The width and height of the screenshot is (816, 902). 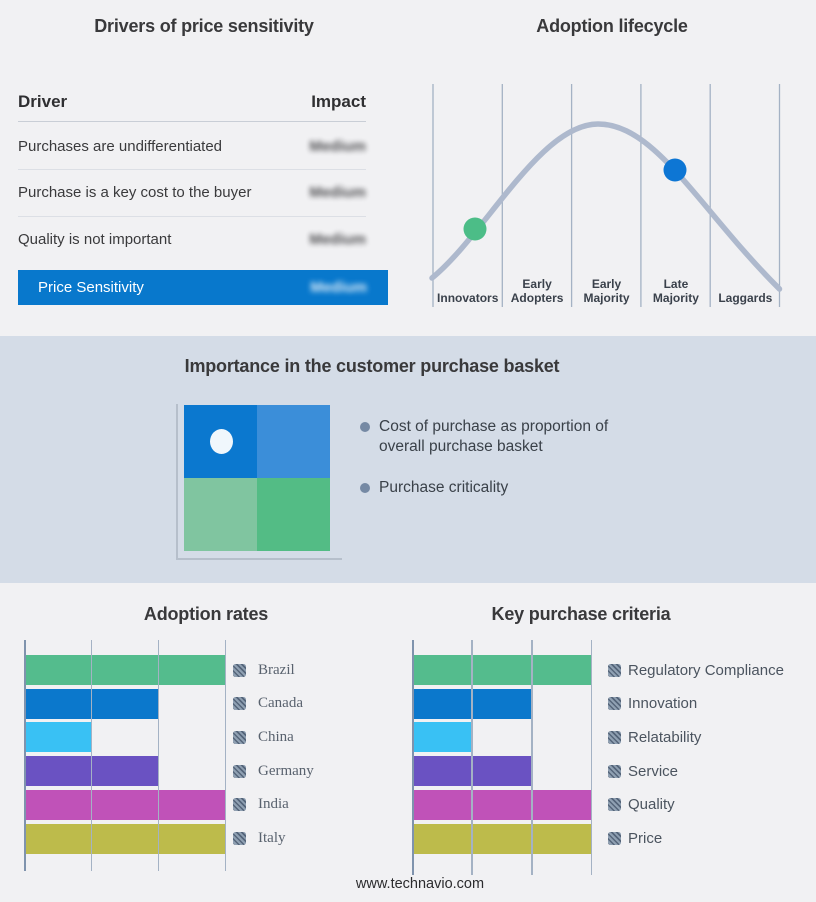 I want to click on legend-item: Price, so click(x=635, y=838).